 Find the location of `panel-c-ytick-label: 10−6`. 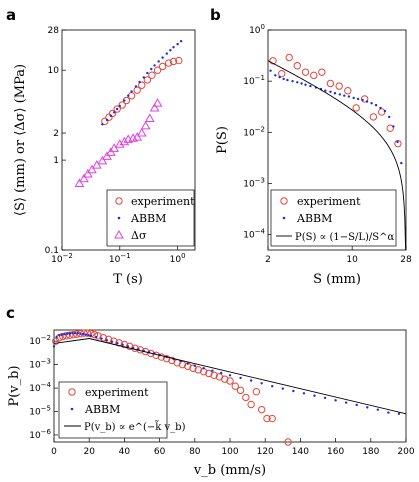

panel-c-ytick-label: 10−6 is located at coordinates (40, 434).